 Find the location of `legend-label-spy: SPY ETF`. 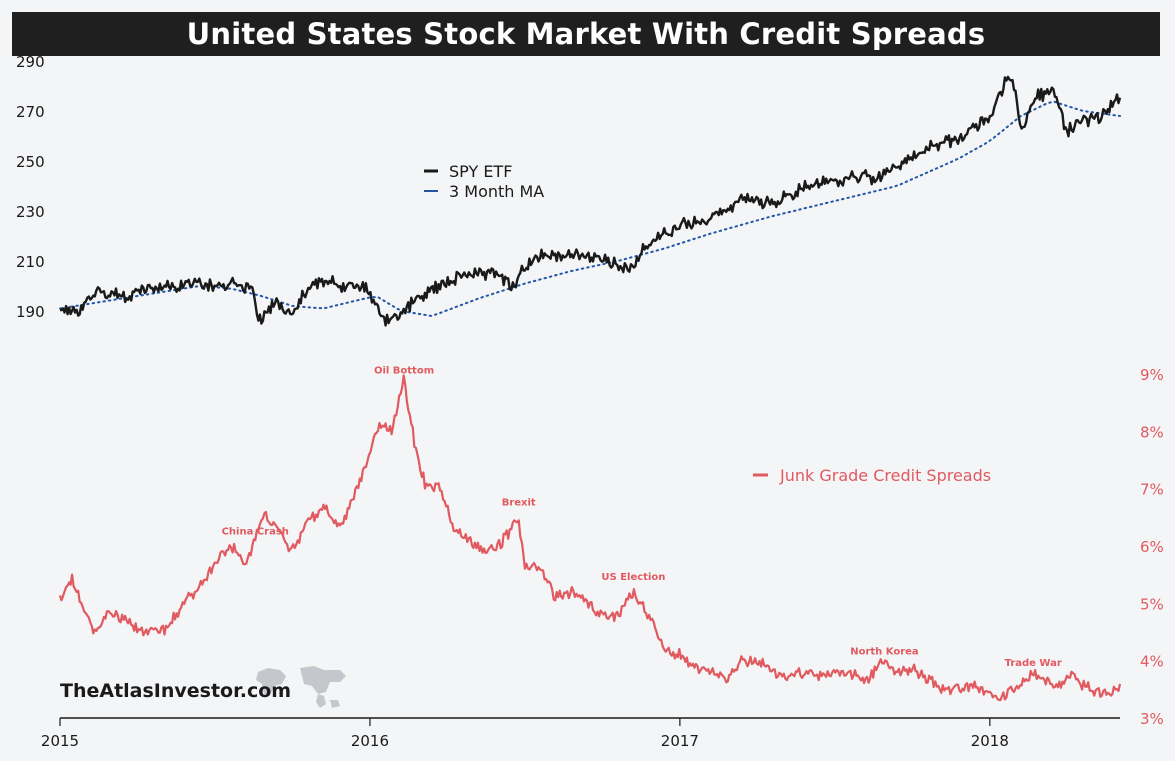

legend-label-spy: SPY ETF is located at coordinates (480, 171).